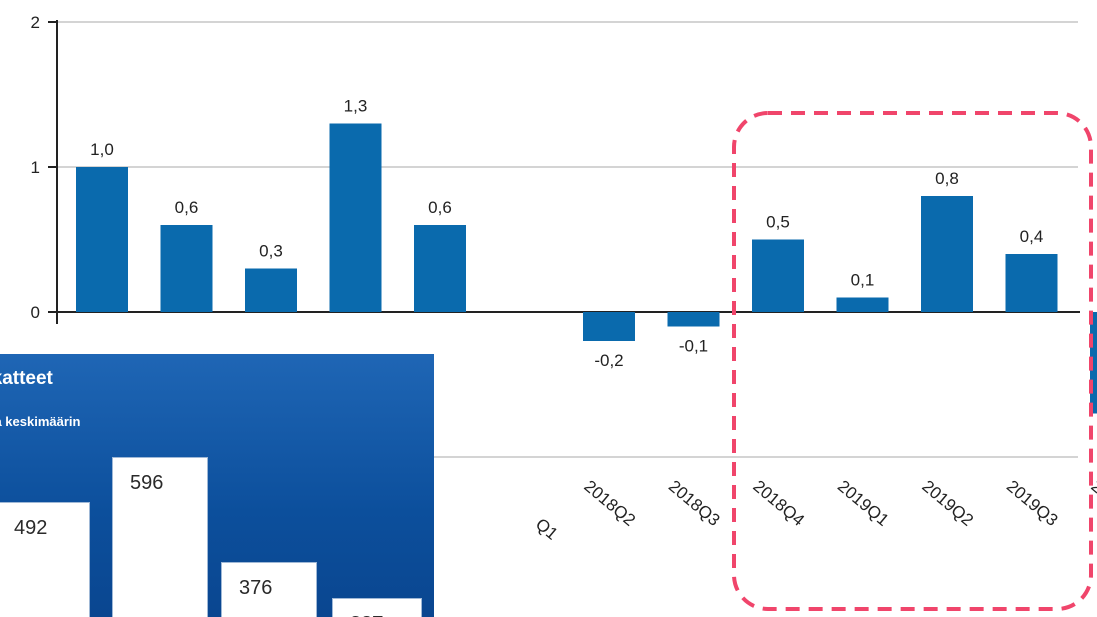 This screenshot has height=617, width=1097. What do you see at coordinates (547, 529) in the screenshot?
I see `x-tick-label-partial: Q1` at bounding box center [547, 529].